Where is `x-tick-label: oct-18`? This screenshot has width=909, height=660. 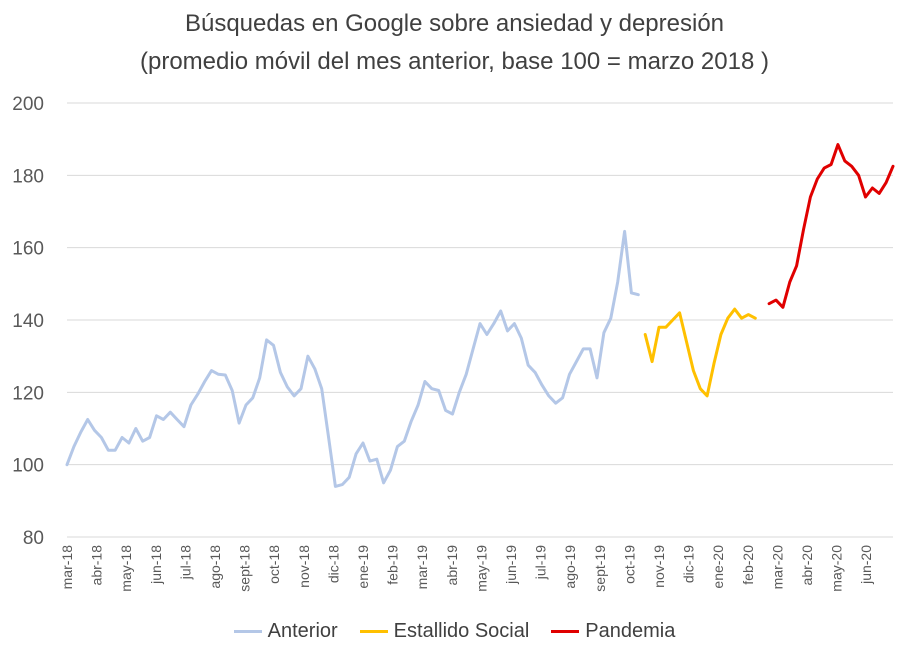 x-tick-label: oct-18 is located at coordinates (274, 564).